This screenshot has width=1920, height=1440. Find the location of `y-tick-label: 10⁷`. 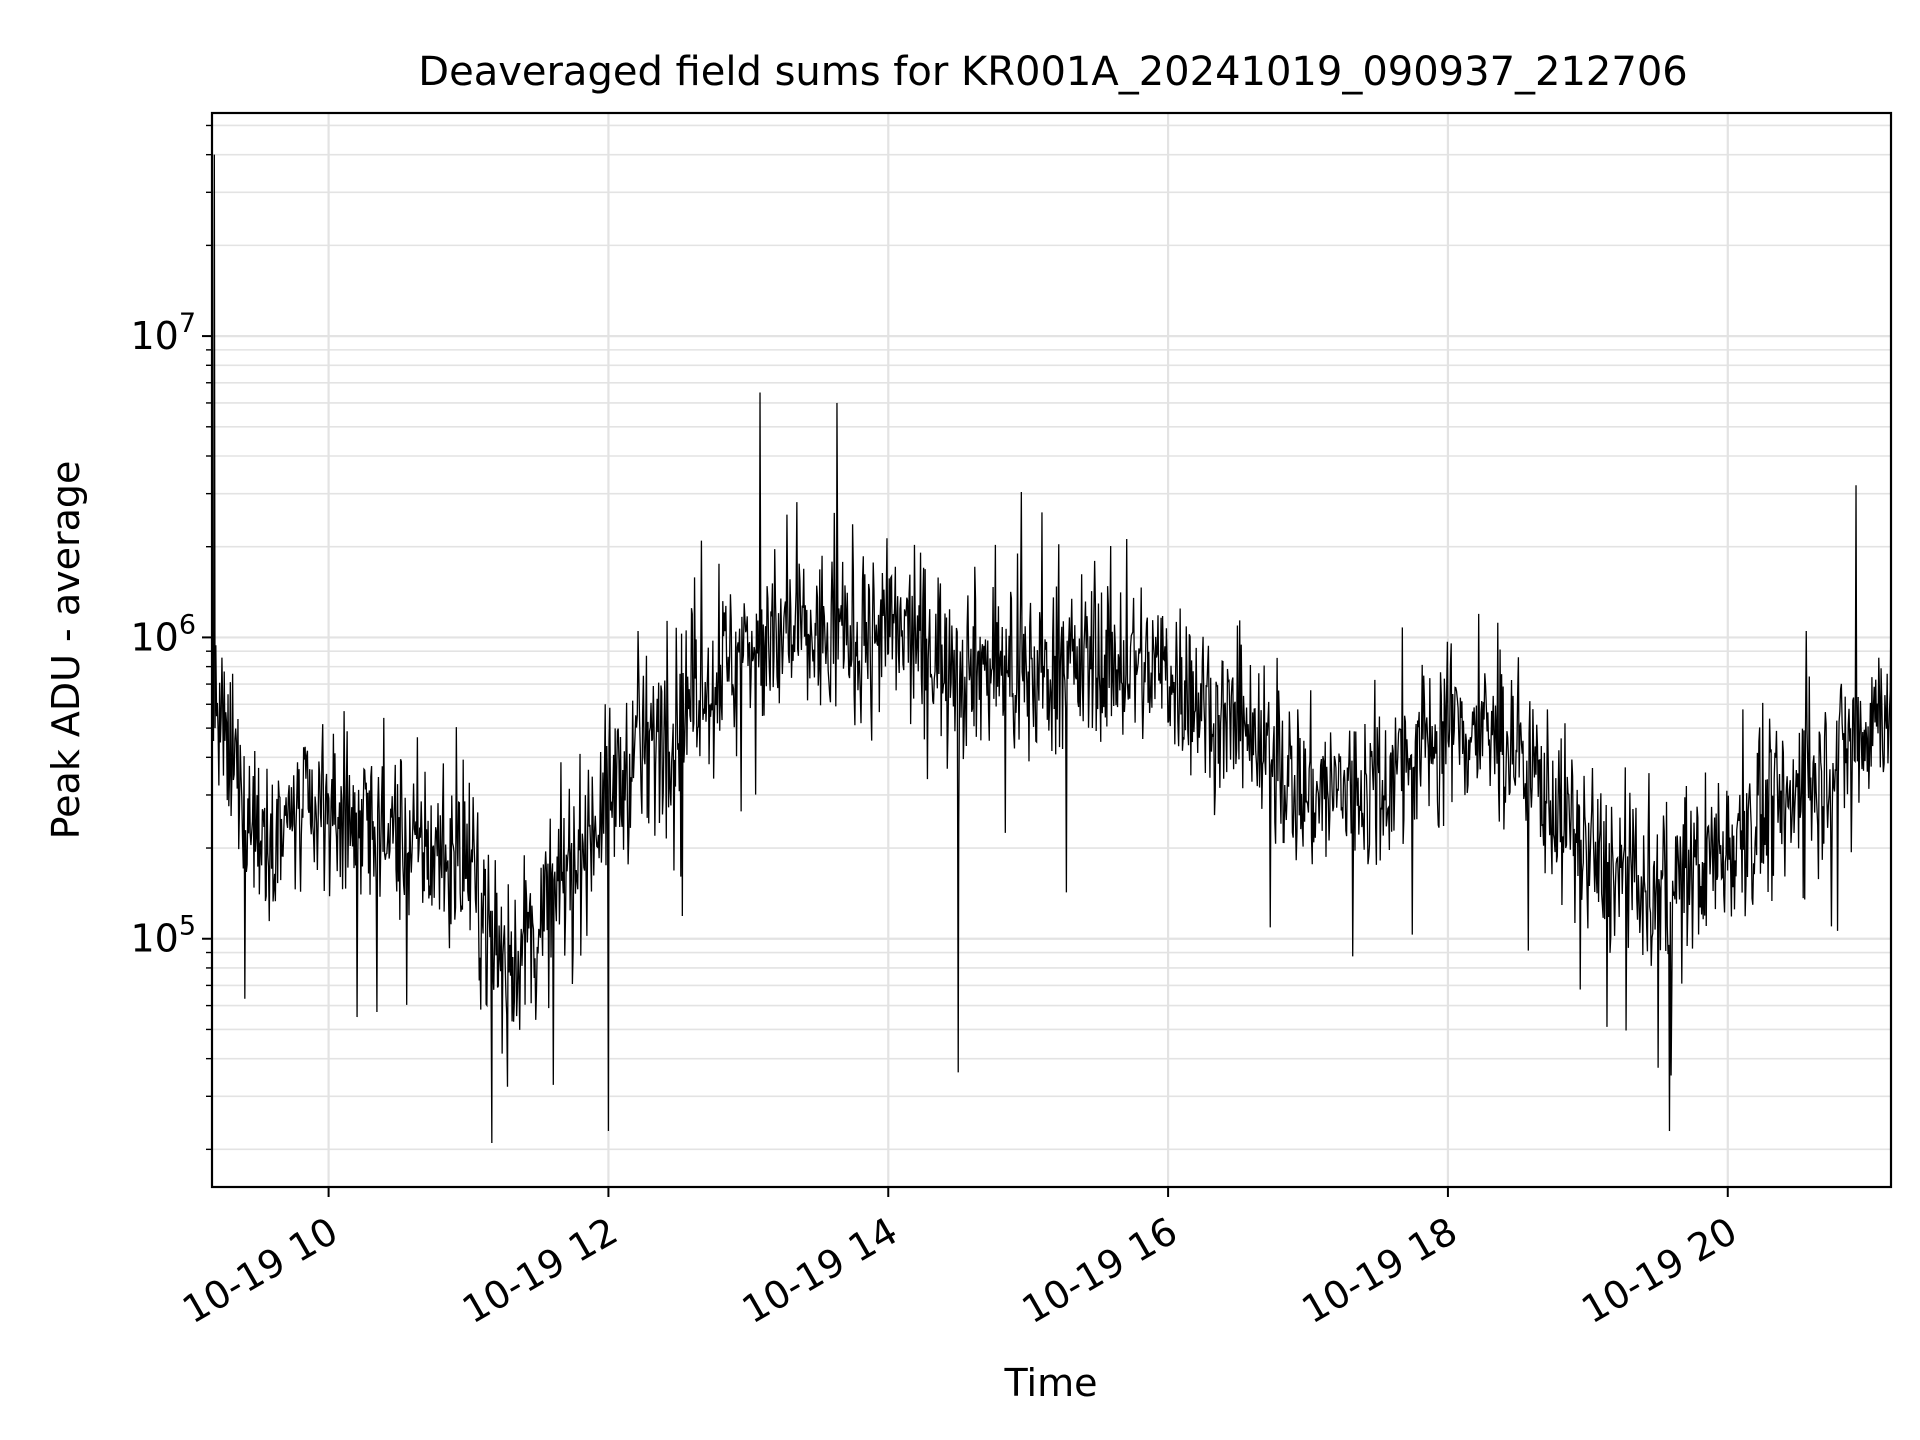

y-tick-label: 10⁷ is located at coordinates (163, 333).